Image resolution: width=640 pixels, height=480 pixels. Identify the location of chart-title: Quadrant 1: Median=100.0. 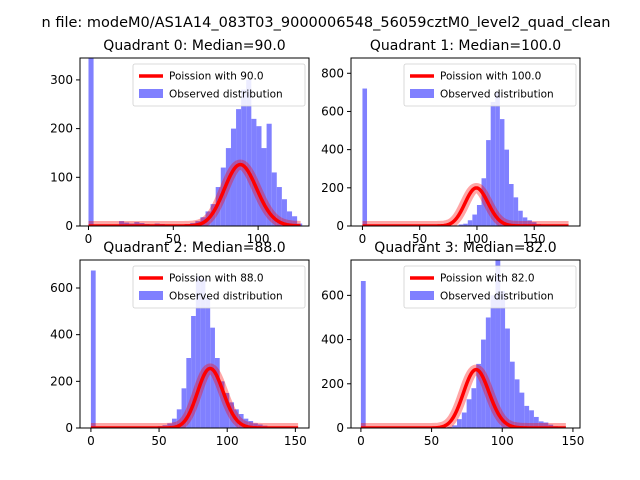
(465, 46).